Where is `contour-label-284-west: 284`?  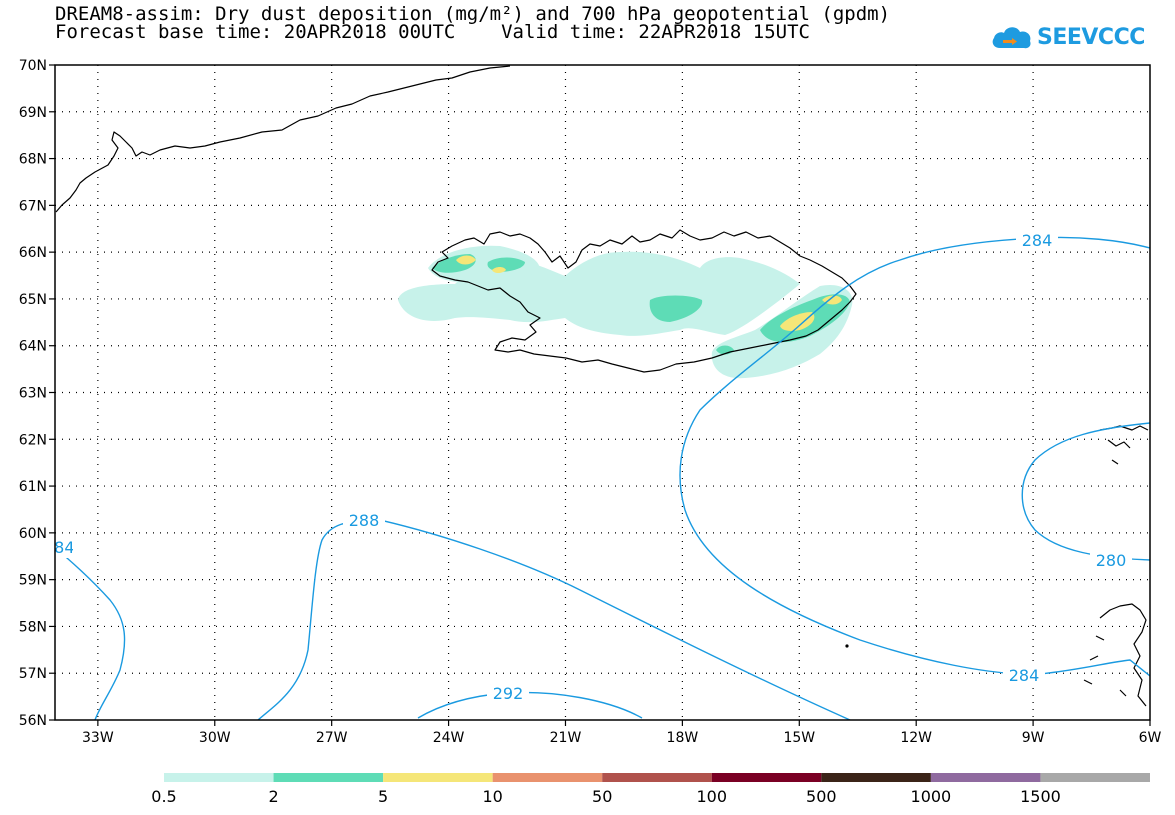 contour-label-284-west: 284 is located at coordinates (59, 547).